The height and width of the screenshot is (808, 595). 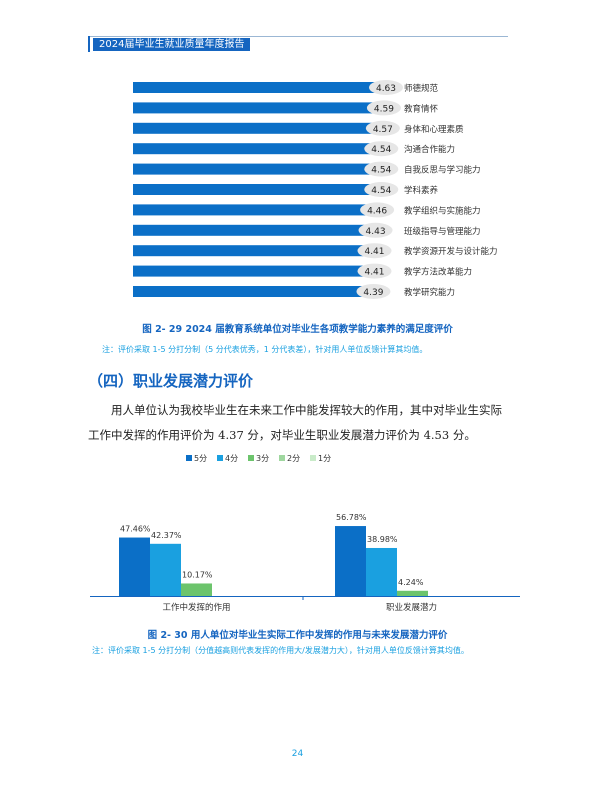 What do you see at coordinates (200, 458) in the screenshot?
I see `legend-label: 5分` at bounding box center [200, 458].